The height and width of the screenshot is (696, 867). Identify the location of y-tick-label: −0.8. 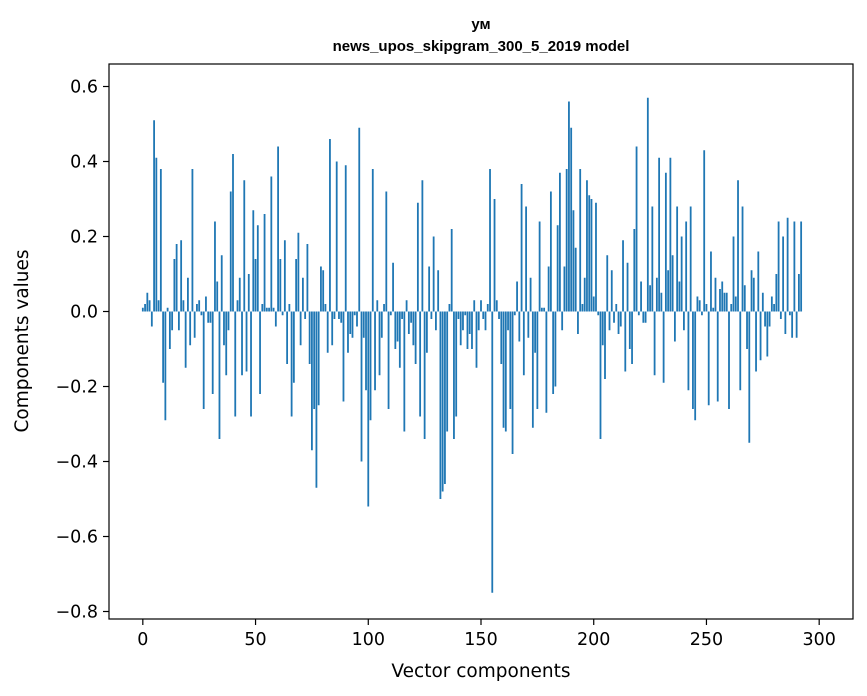
(77, 613).